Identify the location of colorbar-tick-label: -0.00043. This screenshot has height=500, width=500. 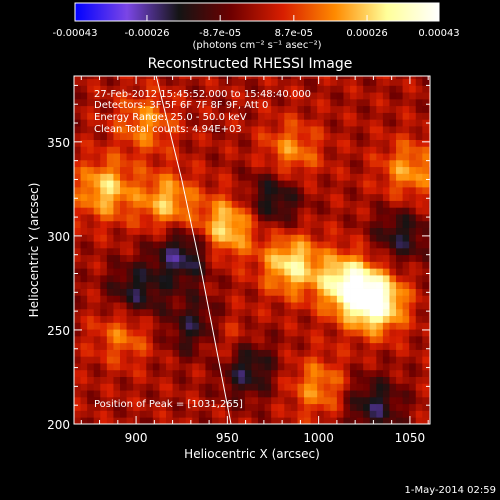
(75, 33).